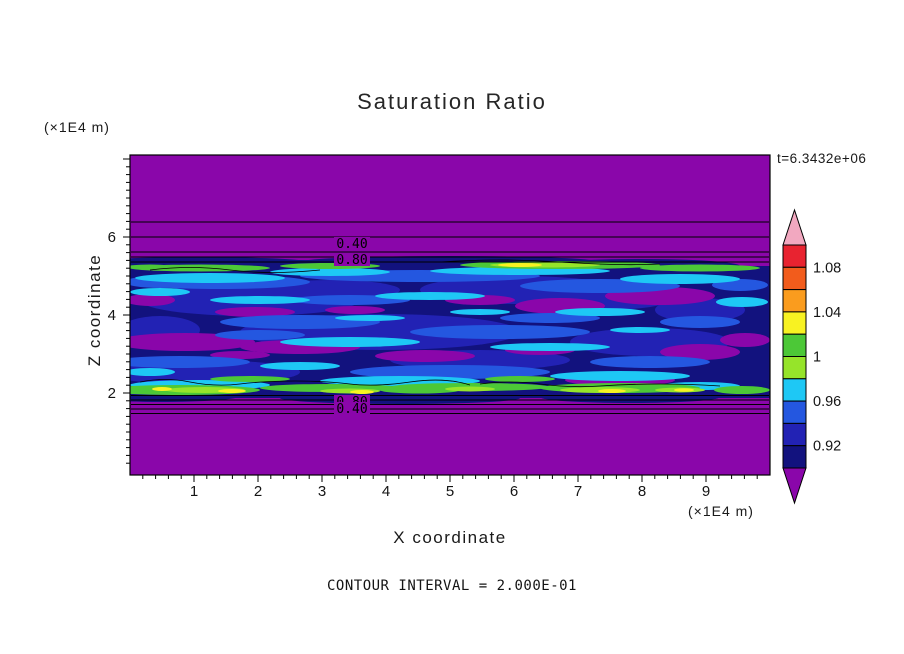 Image resolution: width=904 pixels, height=654 pixels. What do you see at coordinates (578, 491) in the screenshot?
I see `x-tick-label: 7` at bounding box center [578, 491].